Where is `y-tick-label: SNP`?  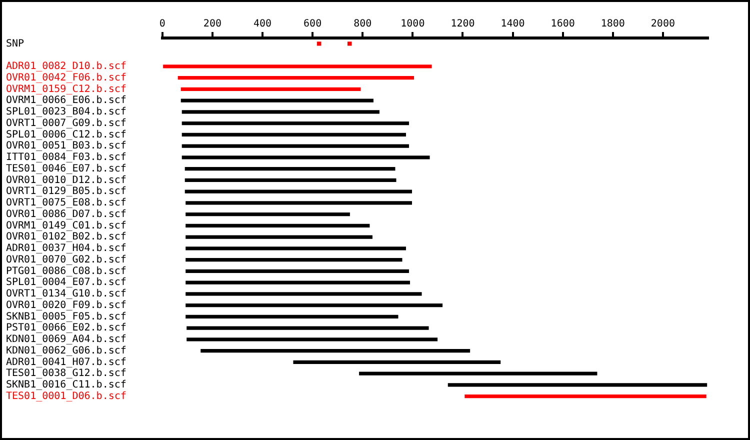
y-tick-label: SNP is located at coordinates (15, 44).